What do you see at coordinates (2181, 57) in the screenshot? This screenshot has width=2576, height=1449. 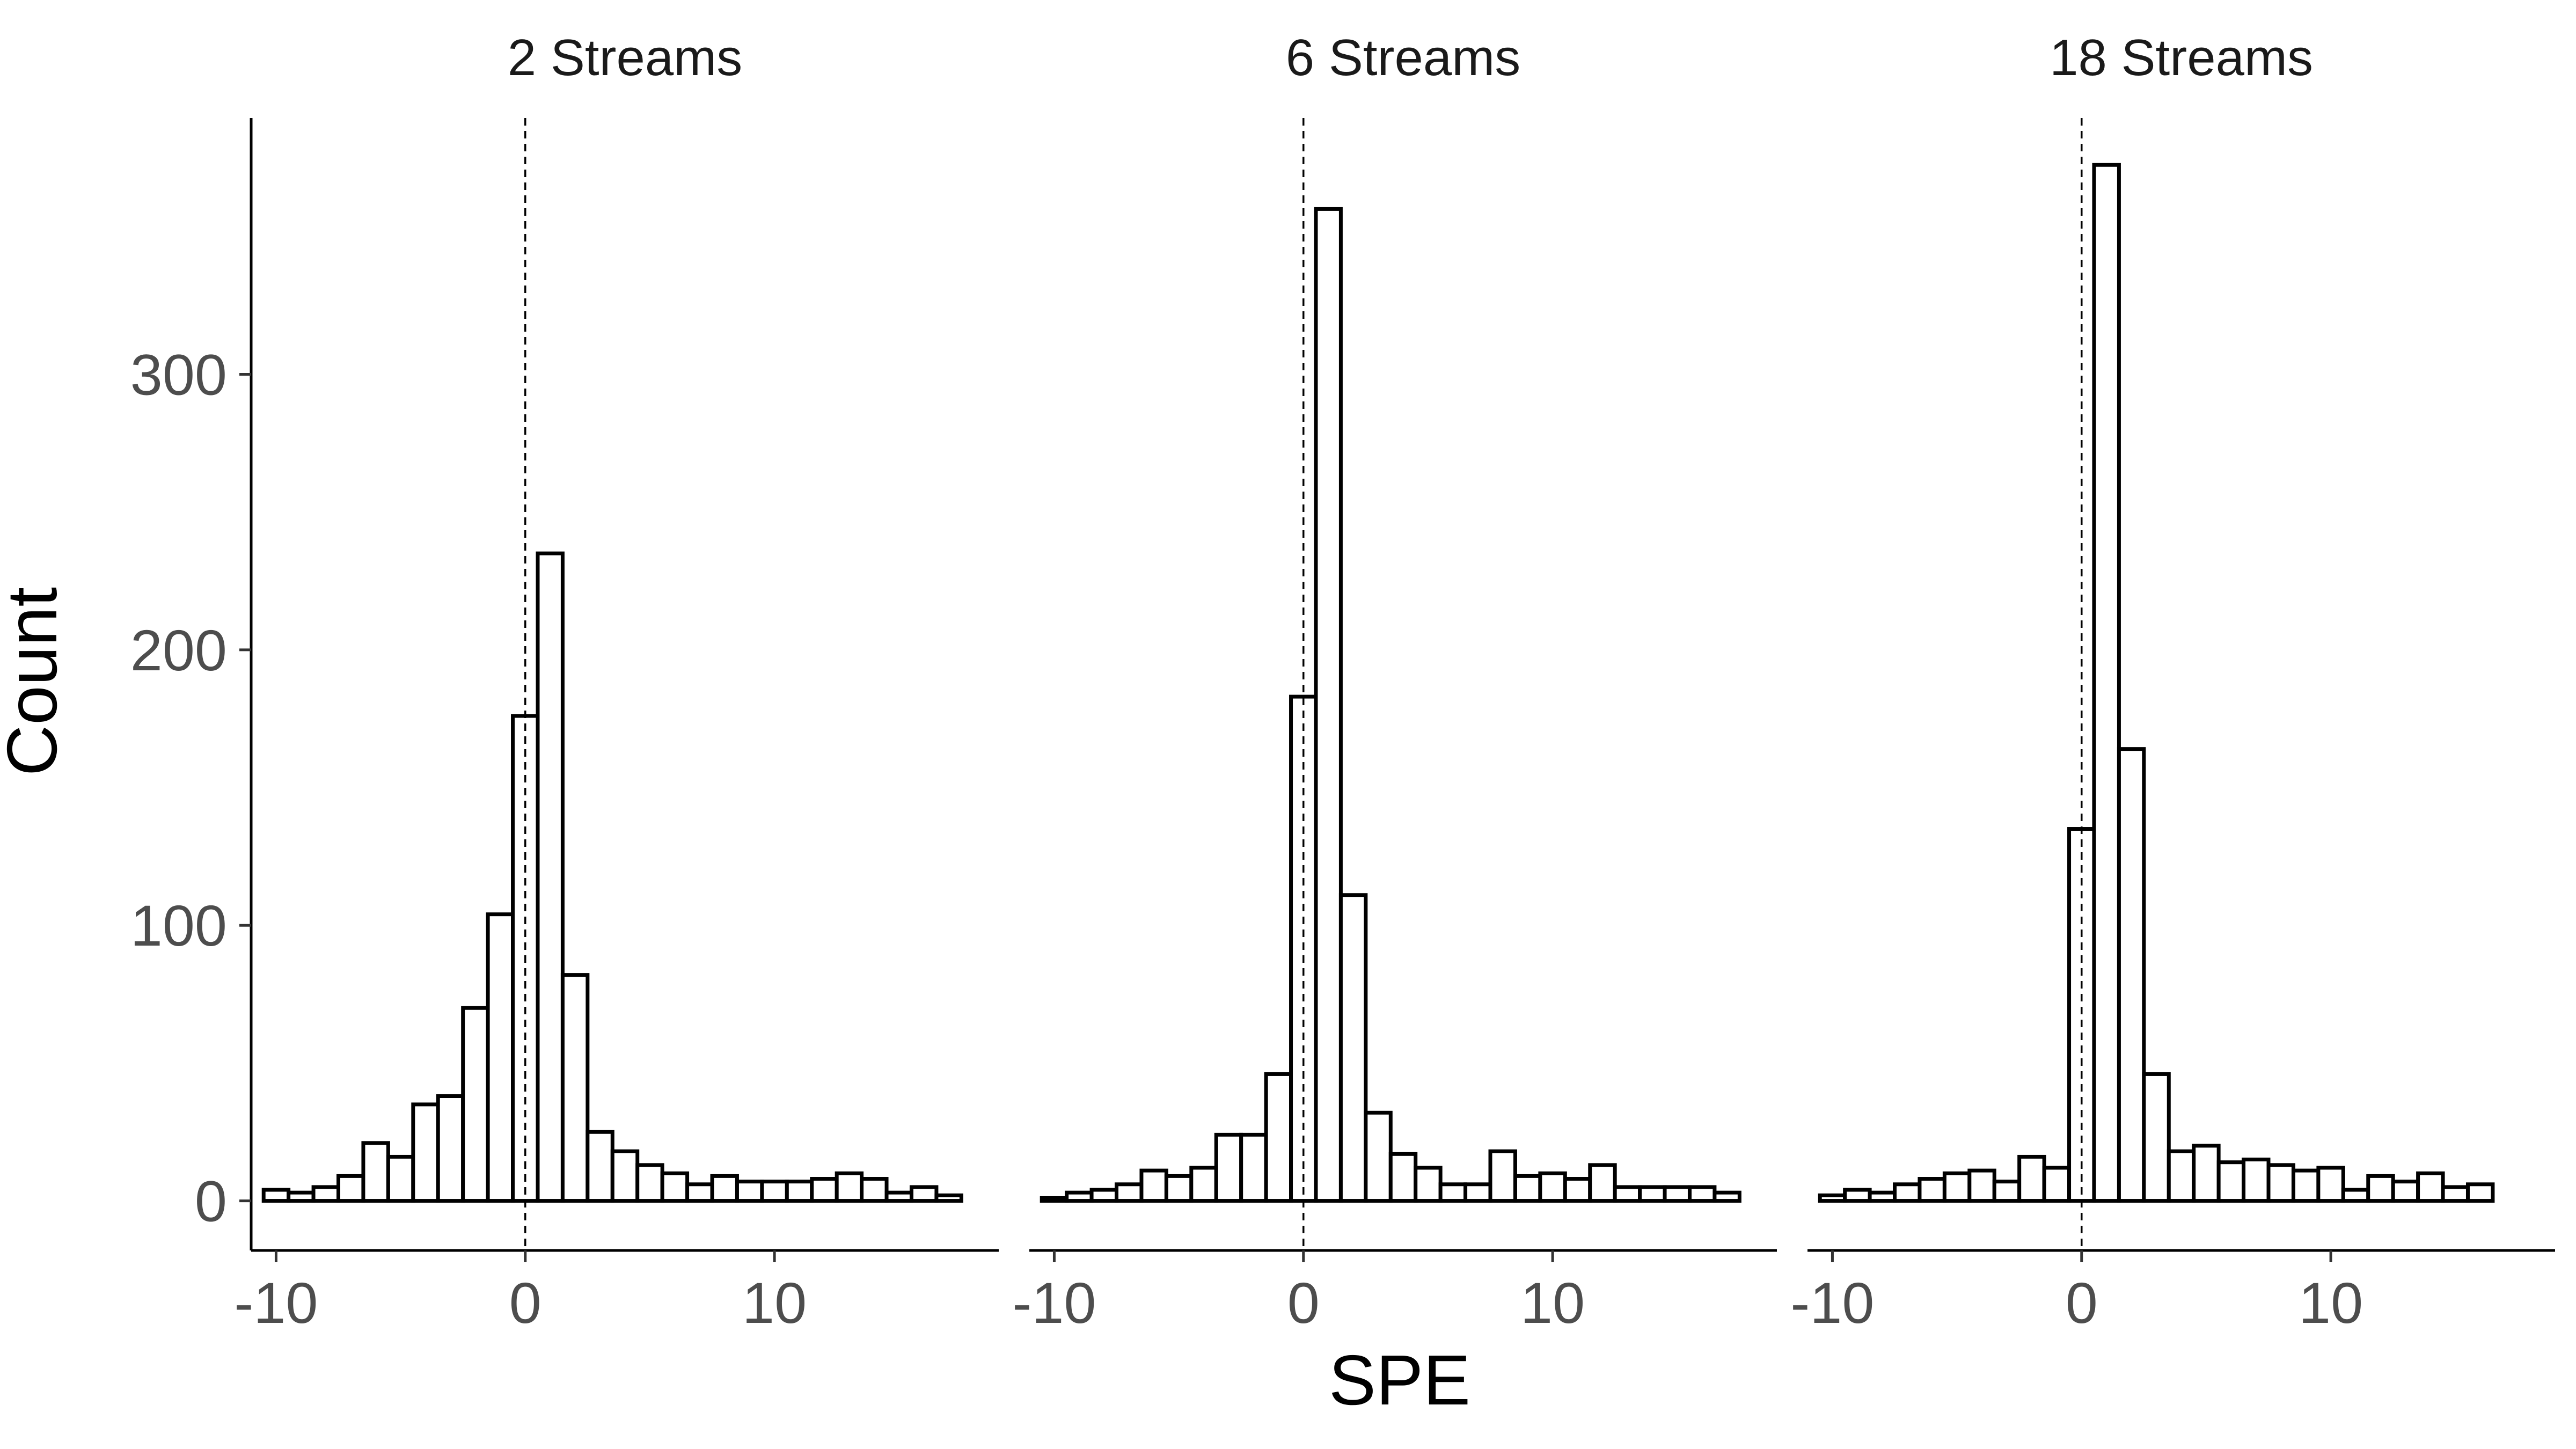 I see `facet-title: 18 Streams` at bounding box center [2181, 57].